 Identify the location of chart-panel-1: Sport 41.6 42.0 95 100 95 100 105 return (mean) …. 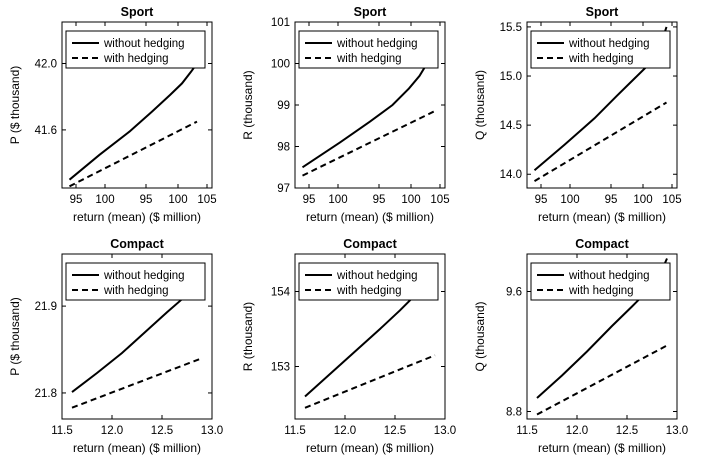
(112, 114).